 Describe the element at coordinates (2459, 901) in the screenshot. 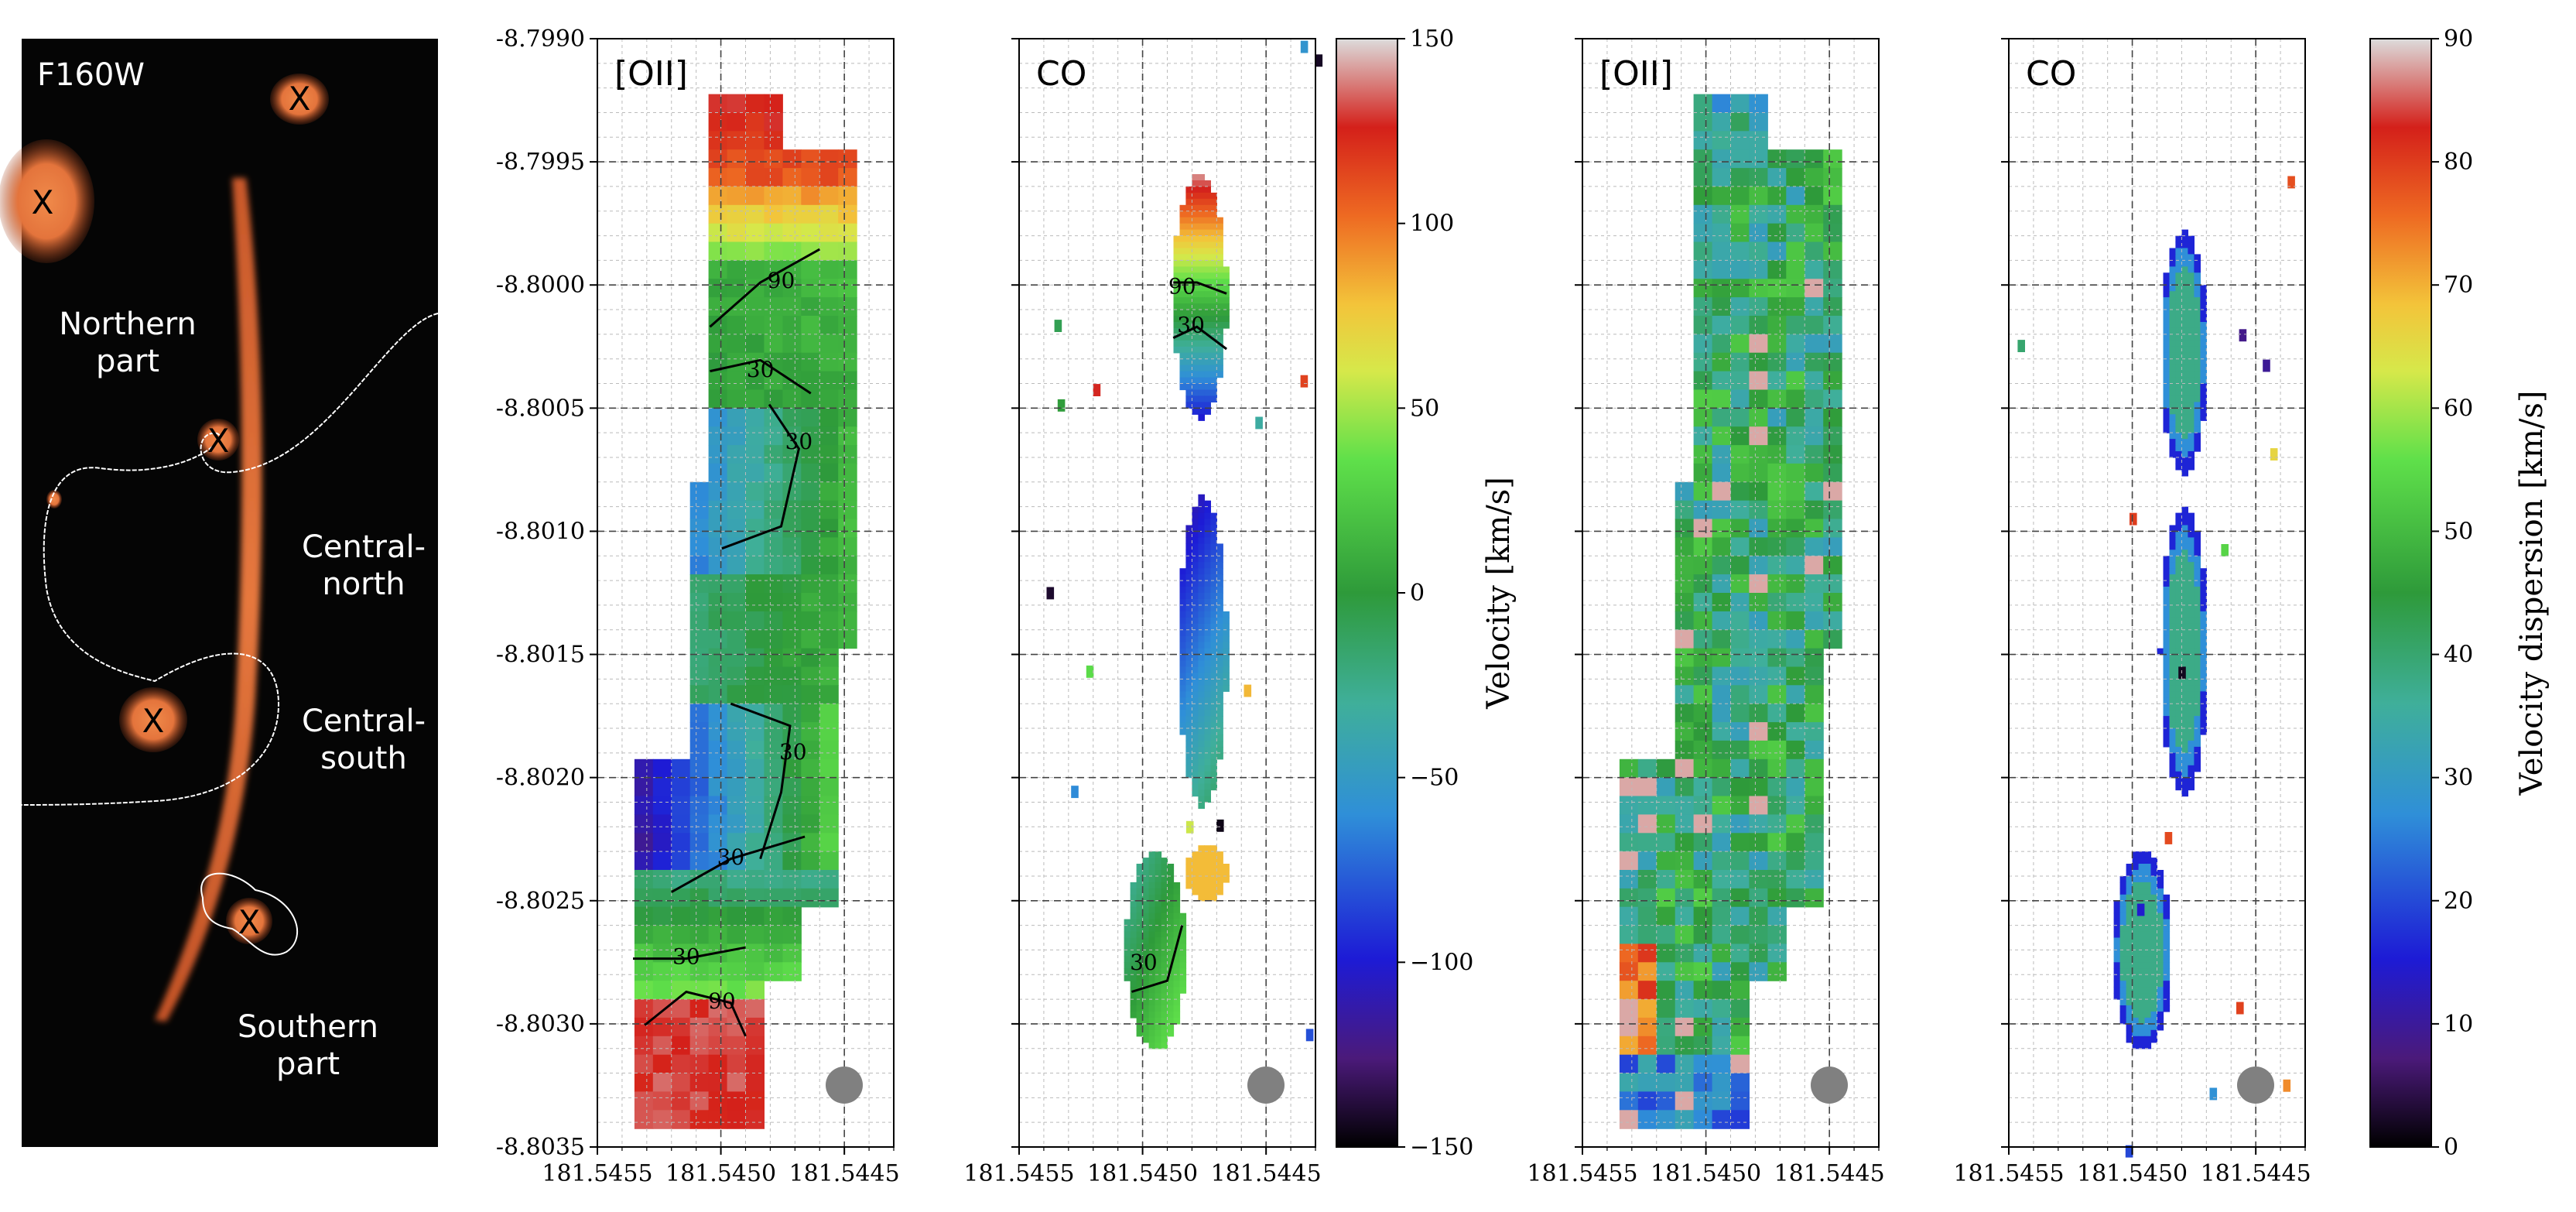

I see `colorbar-tick-label: 20` at that location.